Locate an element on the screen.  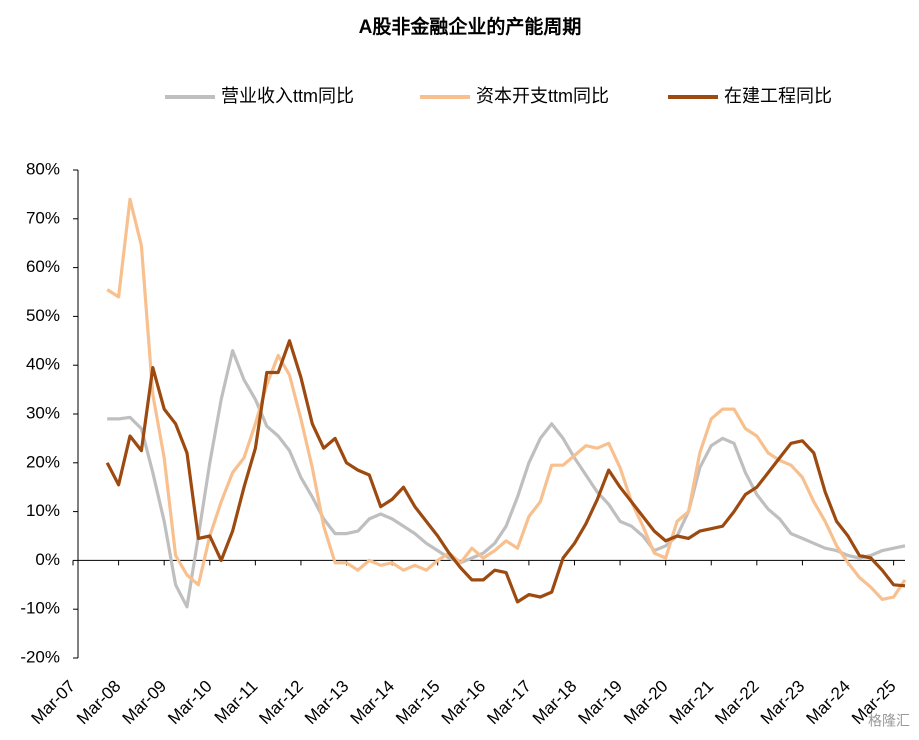
y-tick-label: 60% is located at coordinates (43, 266).